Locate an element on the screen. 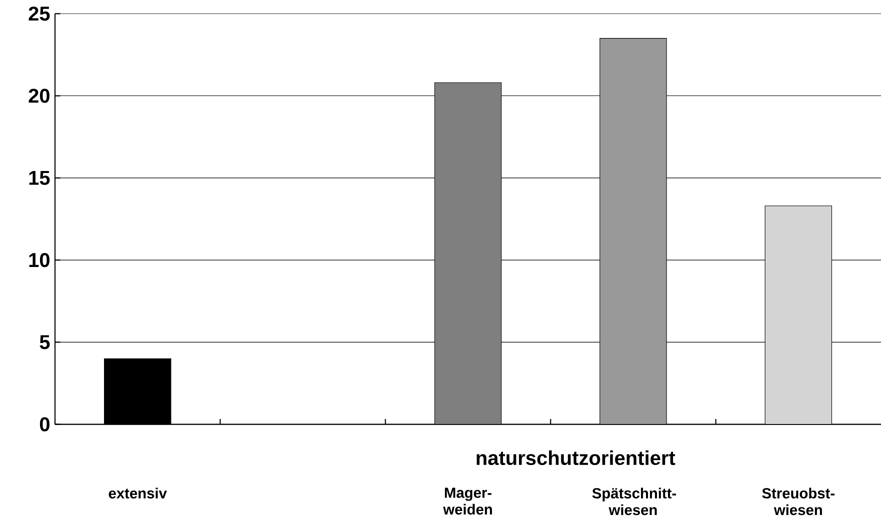  text: naturschutzorientiert is located at coordinates (576, 458).